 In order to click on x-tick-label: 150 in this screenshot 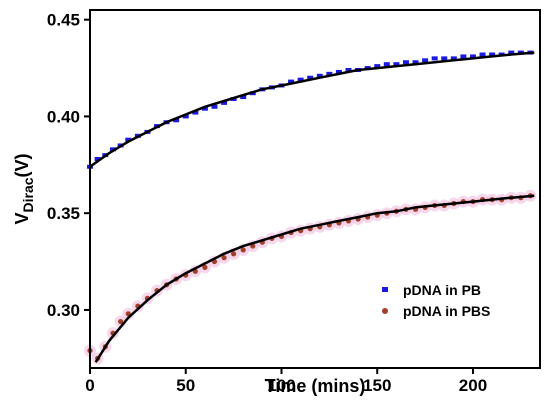, I will do `click(377, 385)`.